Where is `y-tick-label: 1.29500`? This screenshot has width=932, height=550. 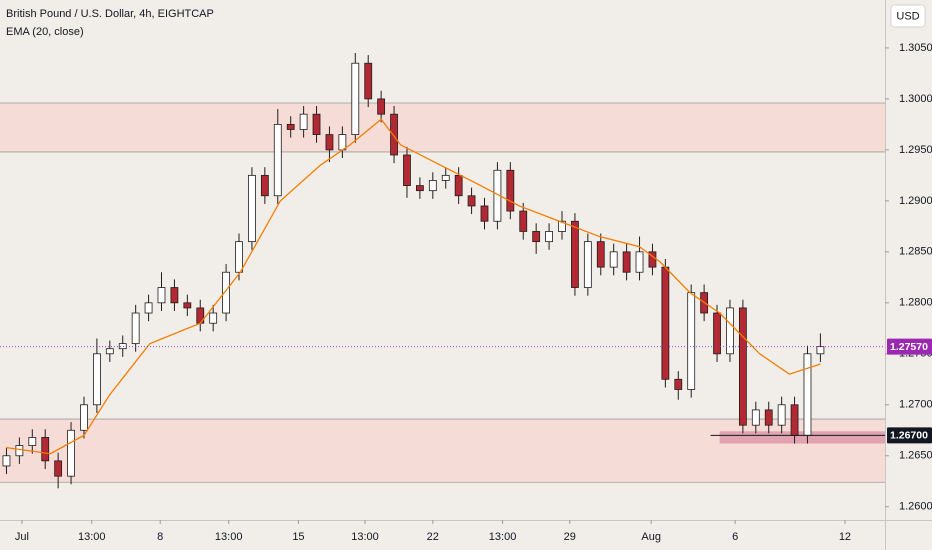 y-tick-label: 1.29500 is located at coordinates (915, 150).